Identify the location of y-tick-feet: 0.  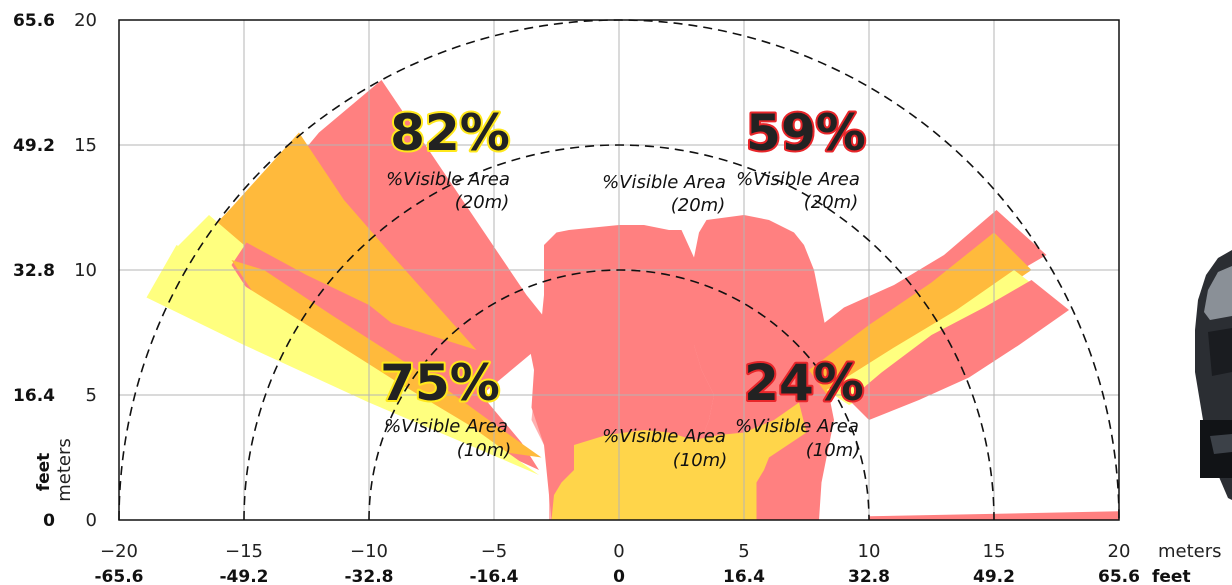
(49, 521).